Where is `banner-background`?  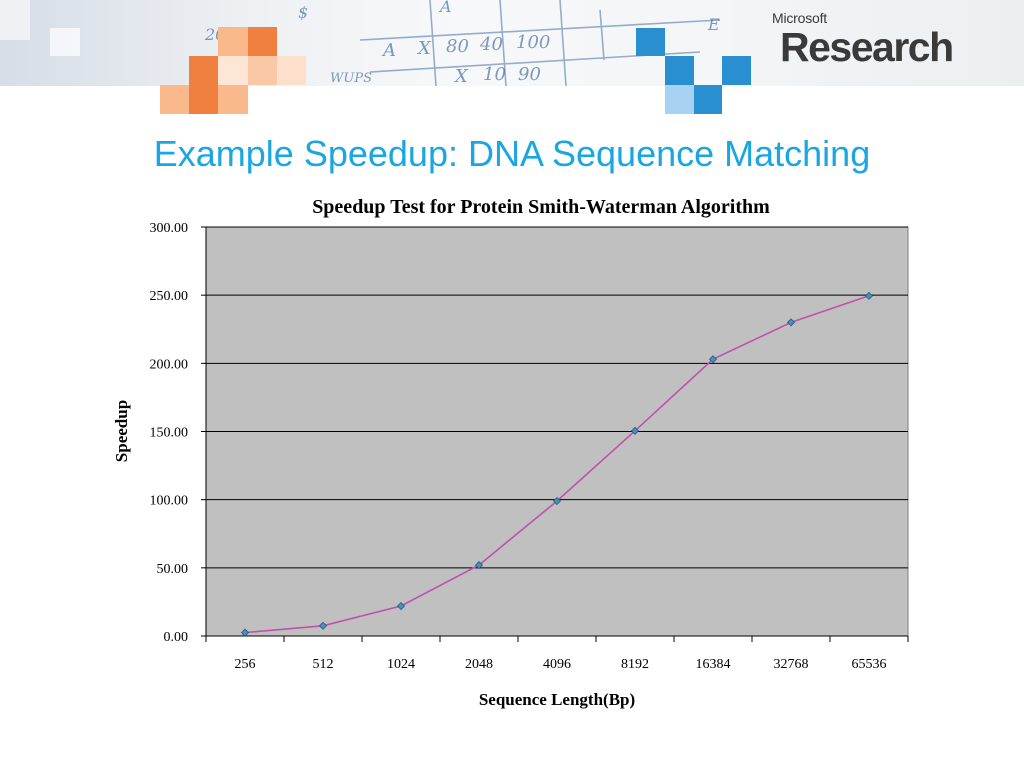 banner-background is located at coordinates (512, 43).